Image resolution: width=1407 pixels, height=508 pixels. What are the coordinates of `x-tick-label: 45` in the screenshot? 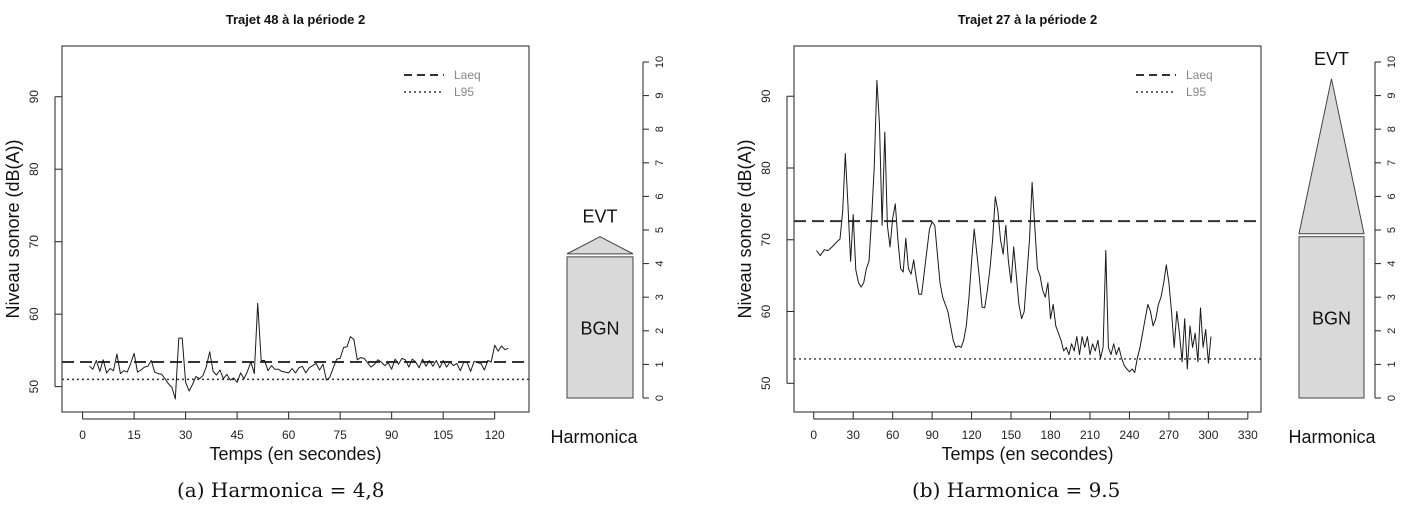 It's located at (237, 435).